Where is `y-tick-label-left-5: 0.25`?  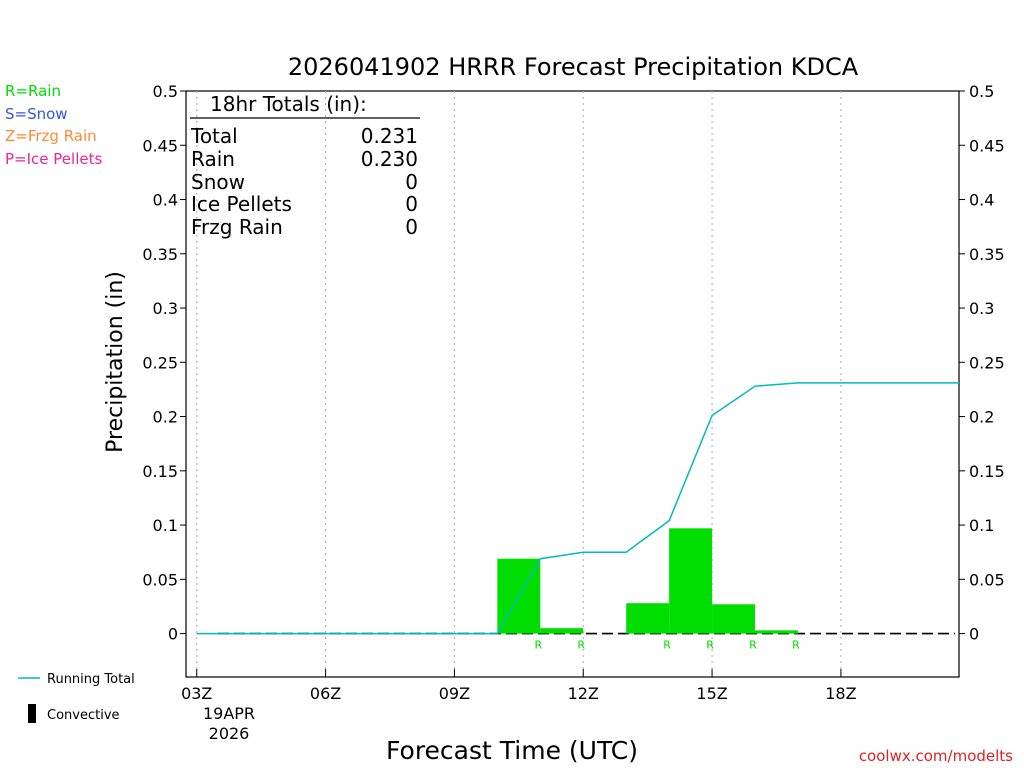
y-tick-label-left-5: 0.25 is located at coordinates (160, 362).